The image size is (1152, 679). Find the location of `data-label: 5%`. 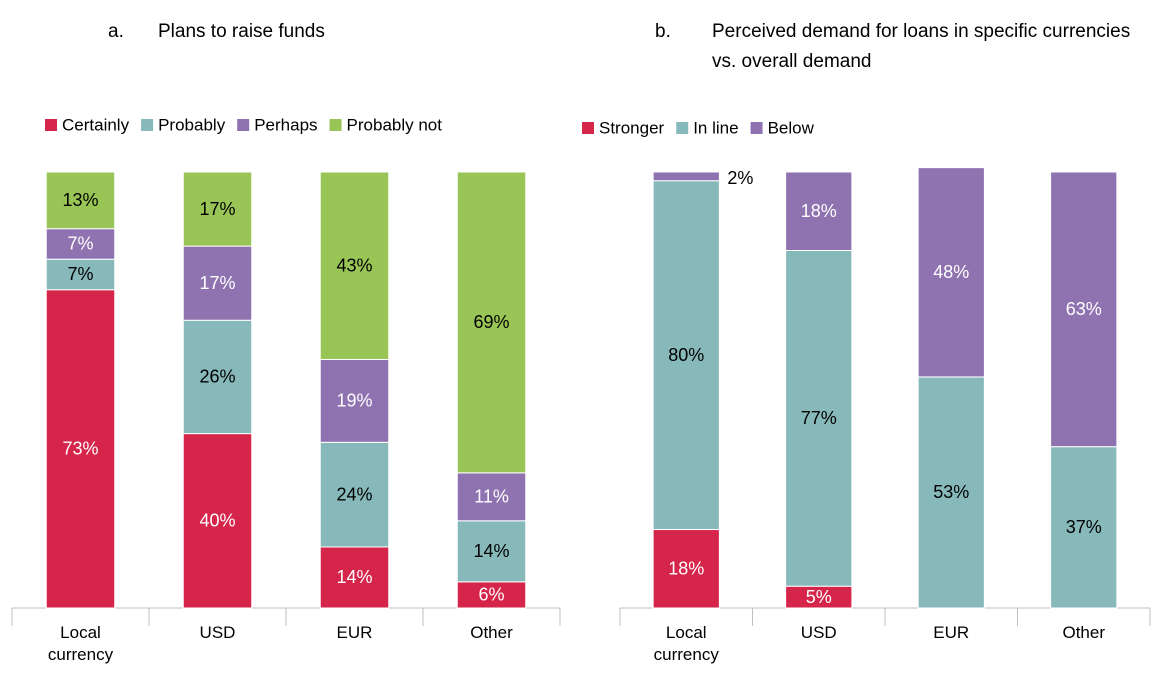

data-label: 5% is located at coordinates (819, 597).